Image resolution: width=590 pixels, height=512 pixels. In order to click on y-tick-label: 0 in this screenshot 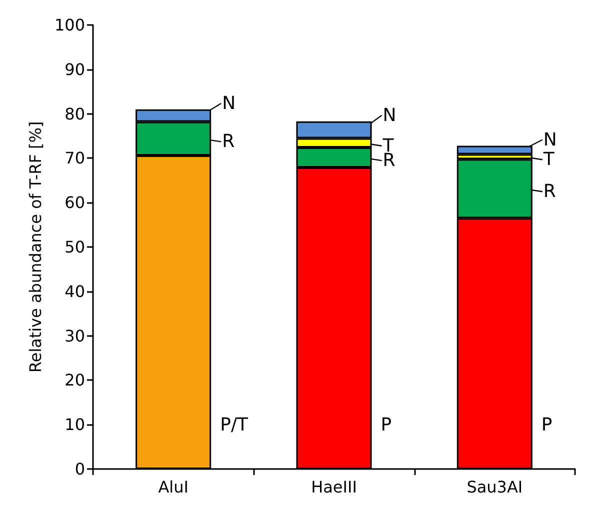, I will do `click(79, 469)`.